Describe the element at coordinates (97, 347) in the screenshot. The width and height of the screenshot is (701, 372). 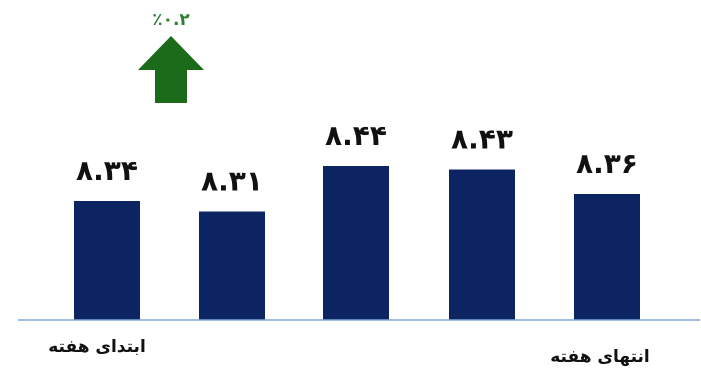
I see `category-label: ابتدای هفته` at that location.